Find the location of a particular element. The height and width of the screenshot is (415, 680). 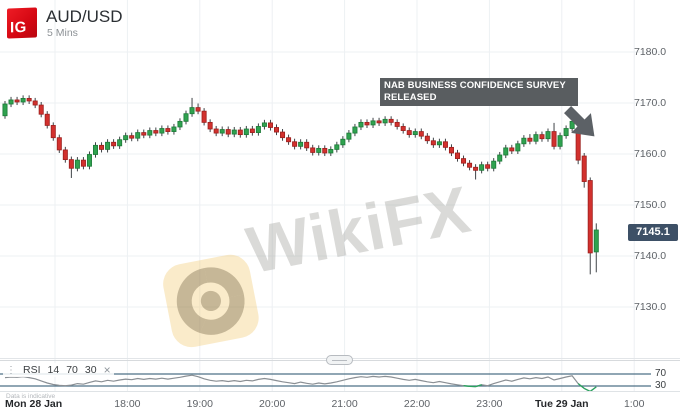

indicator-close-icon: × is located at coordinates (107, 370).